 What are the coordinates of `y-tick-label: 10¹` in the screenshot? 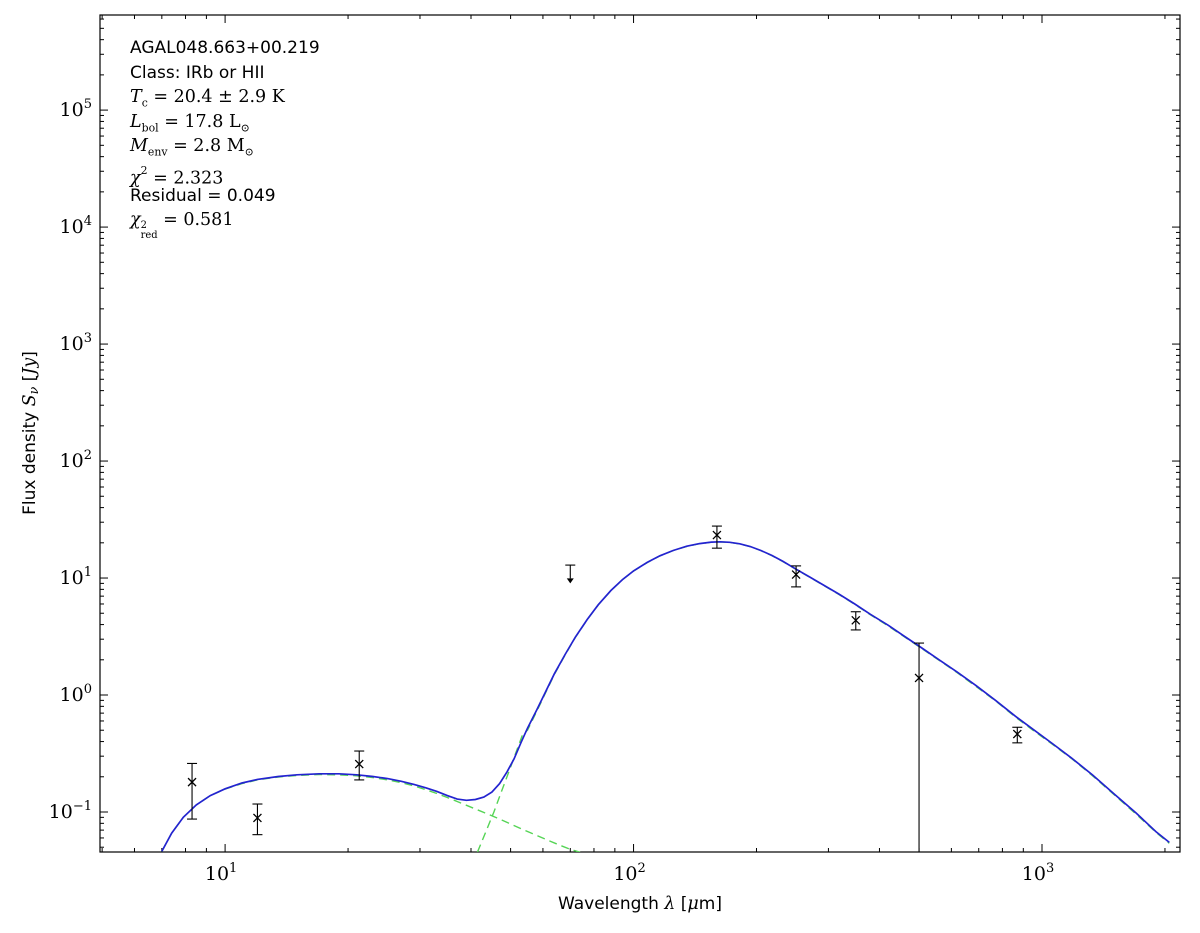 It's located at (76, 577).